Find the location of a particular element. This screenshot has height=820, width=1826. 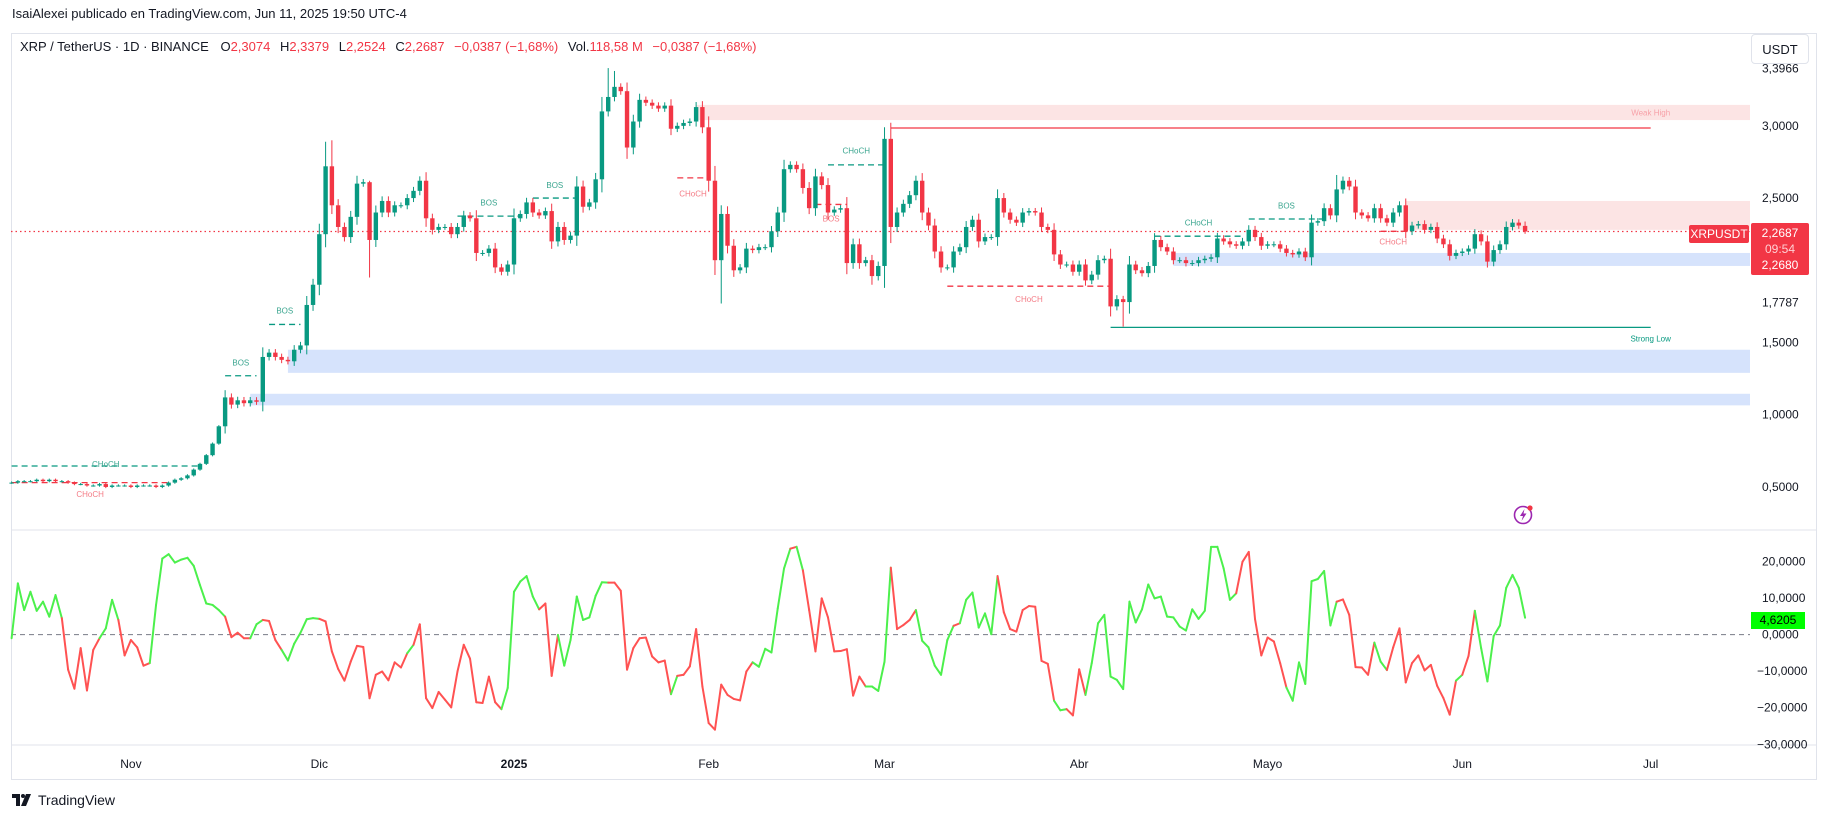

lightning-alert-icon is located at coordinates (1524, 514).